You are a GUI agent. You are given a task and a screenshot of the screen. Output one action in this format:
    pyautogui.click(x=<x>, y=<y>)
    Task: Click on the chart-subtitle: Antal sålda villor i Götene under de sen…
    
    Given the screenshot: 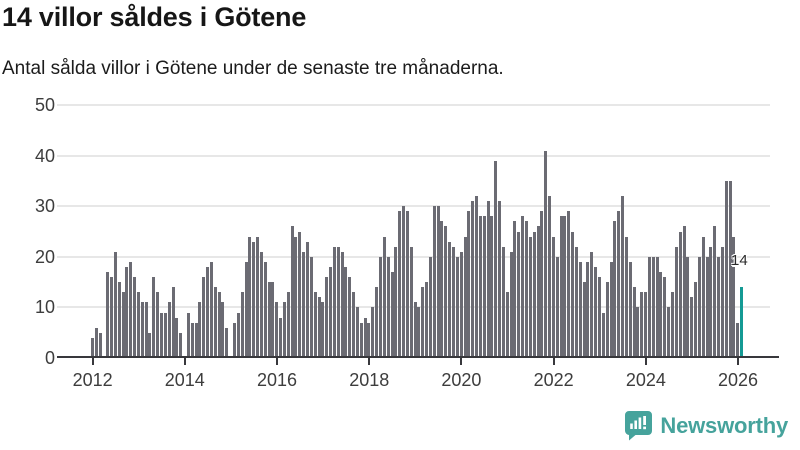 What is the action you would take?
    pyautogui.click(x=253, y=68)
    